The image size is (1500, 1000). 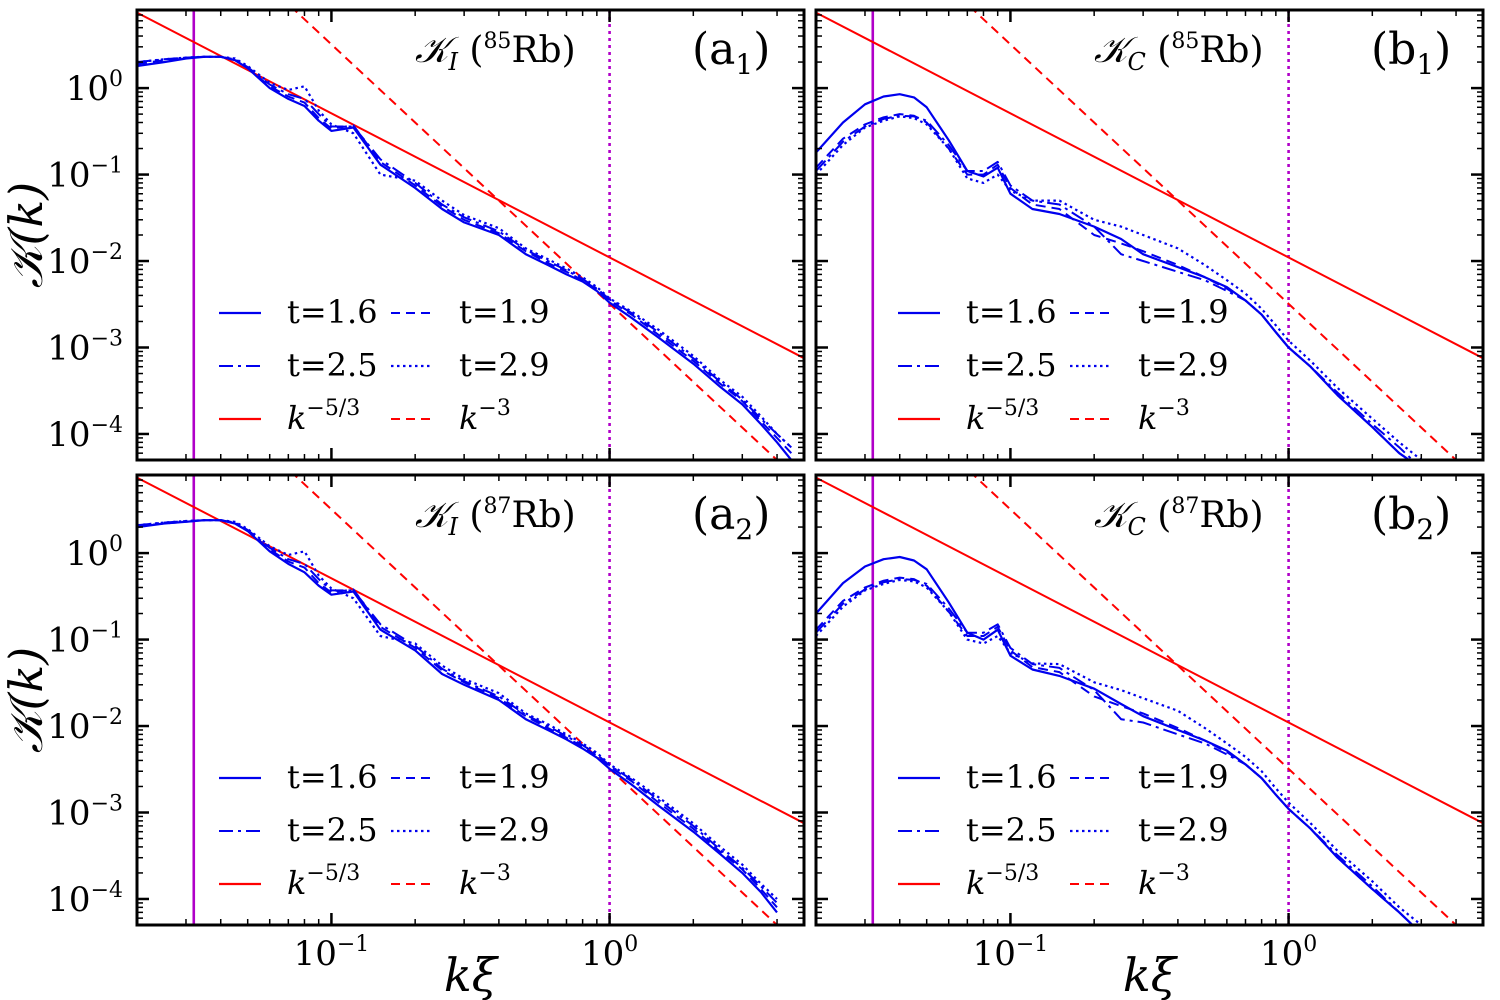 I want to click on tag-letter: b, so click(x=1402, y=49).